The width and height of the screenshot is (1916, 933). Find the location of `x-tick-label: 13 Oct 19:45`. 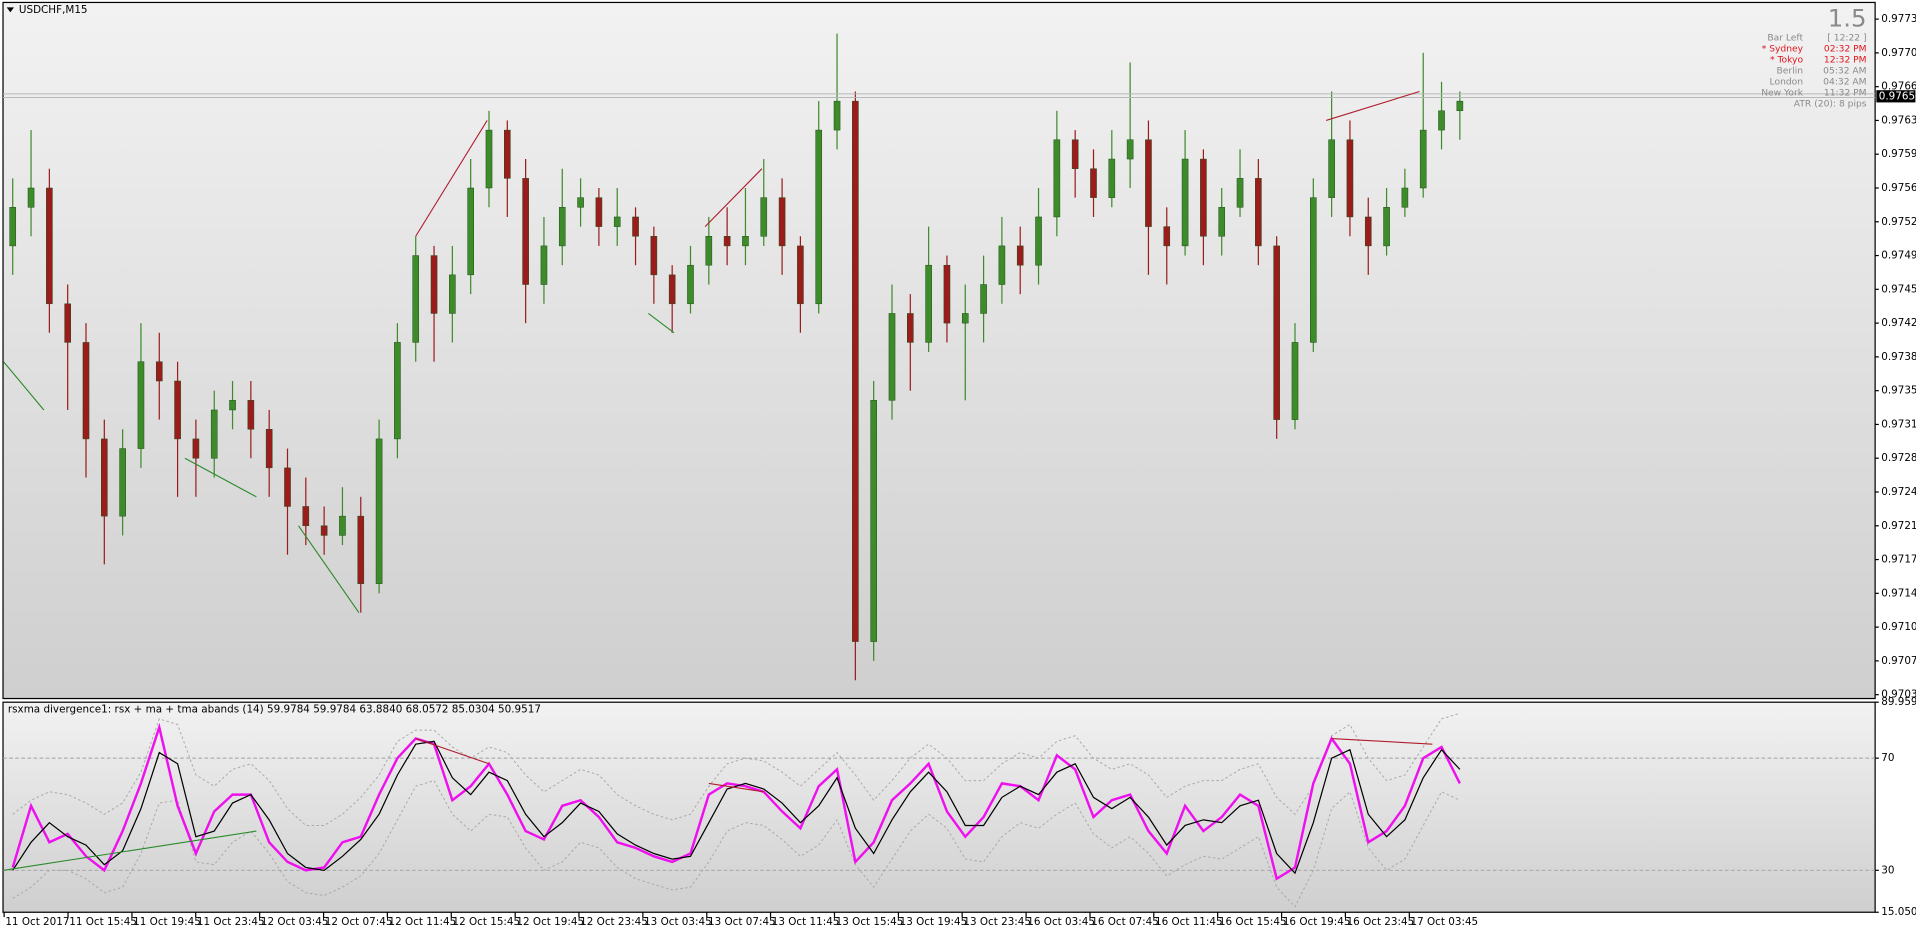

x-tick-label: 13 Oct 19:45 is located at coordinates (934, 922).